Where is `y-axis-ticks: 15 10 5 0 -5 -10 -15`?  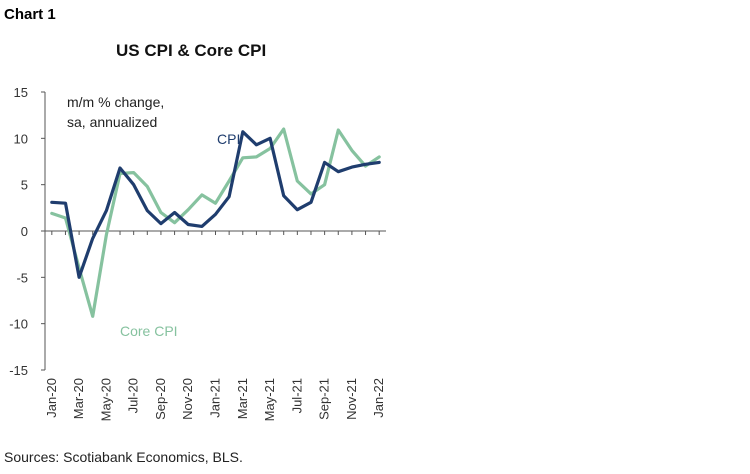
y-axis-ticks: 15 10 5 0 -5 -10 -15 is located at coordinates (27, 231).